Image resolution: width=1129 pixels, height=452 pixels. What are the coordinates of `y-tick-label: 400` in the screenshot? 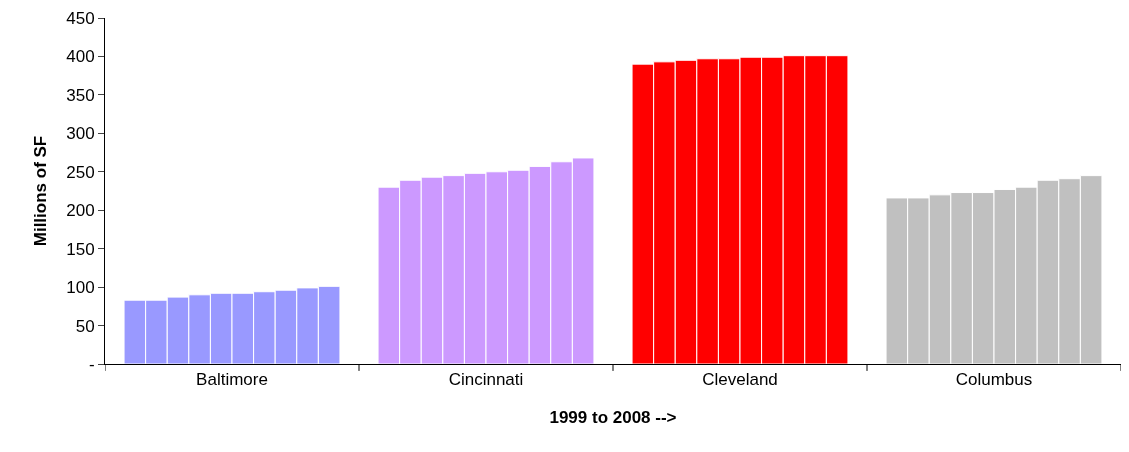 It's located at (80, 57).